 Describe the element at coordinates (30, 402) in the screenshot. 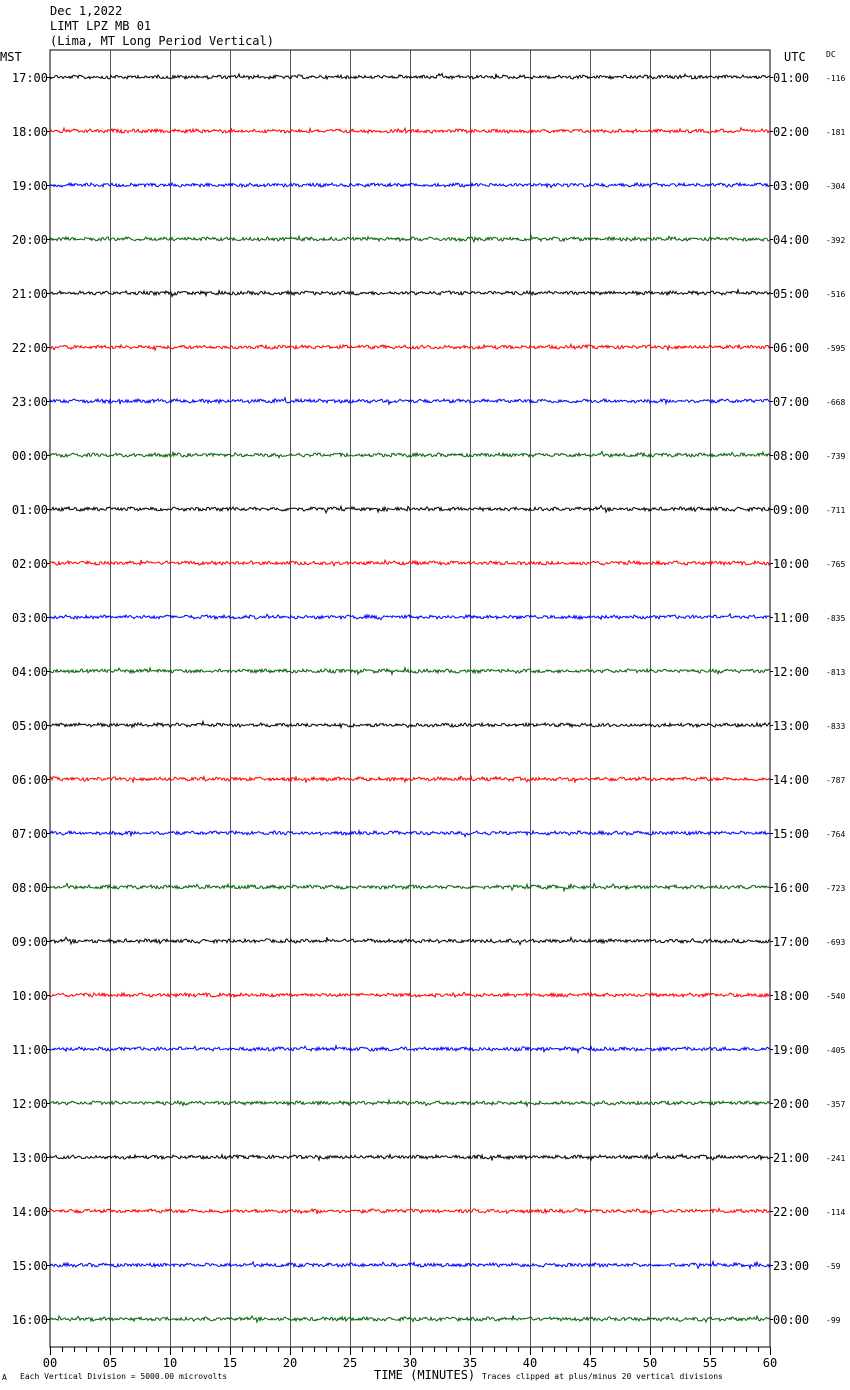

I see `mst-label-23:00: 23:00` at that location.